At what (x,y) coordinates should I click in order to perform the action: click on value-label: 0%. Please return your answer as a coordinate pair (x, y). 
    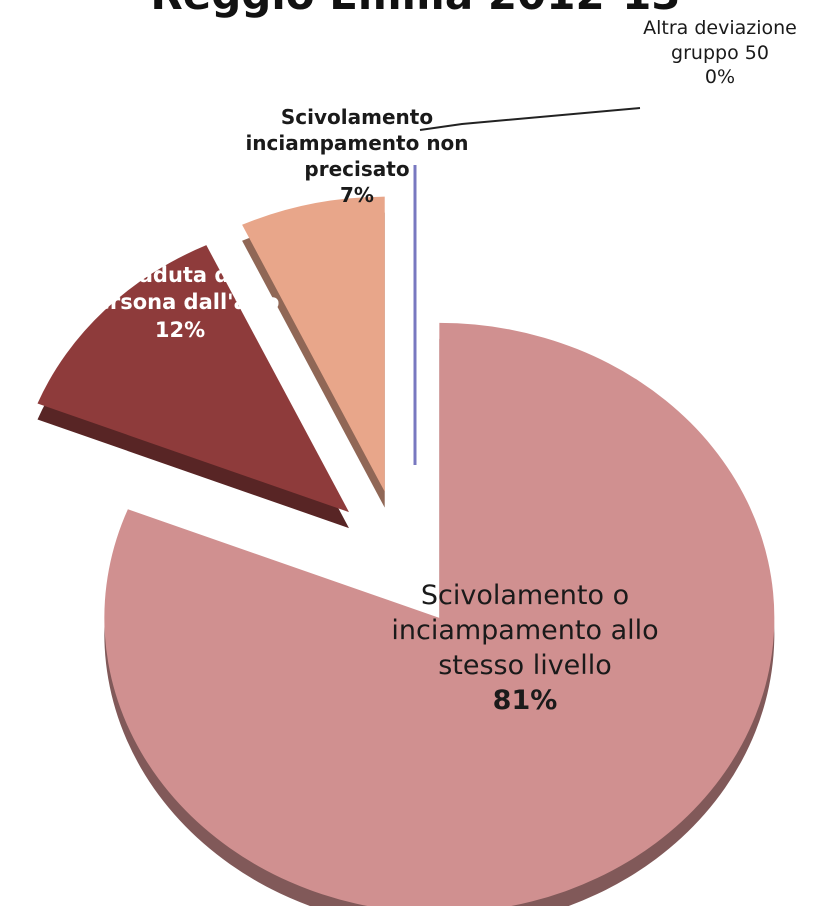
    Looking at the image, I should click on (720, 77).